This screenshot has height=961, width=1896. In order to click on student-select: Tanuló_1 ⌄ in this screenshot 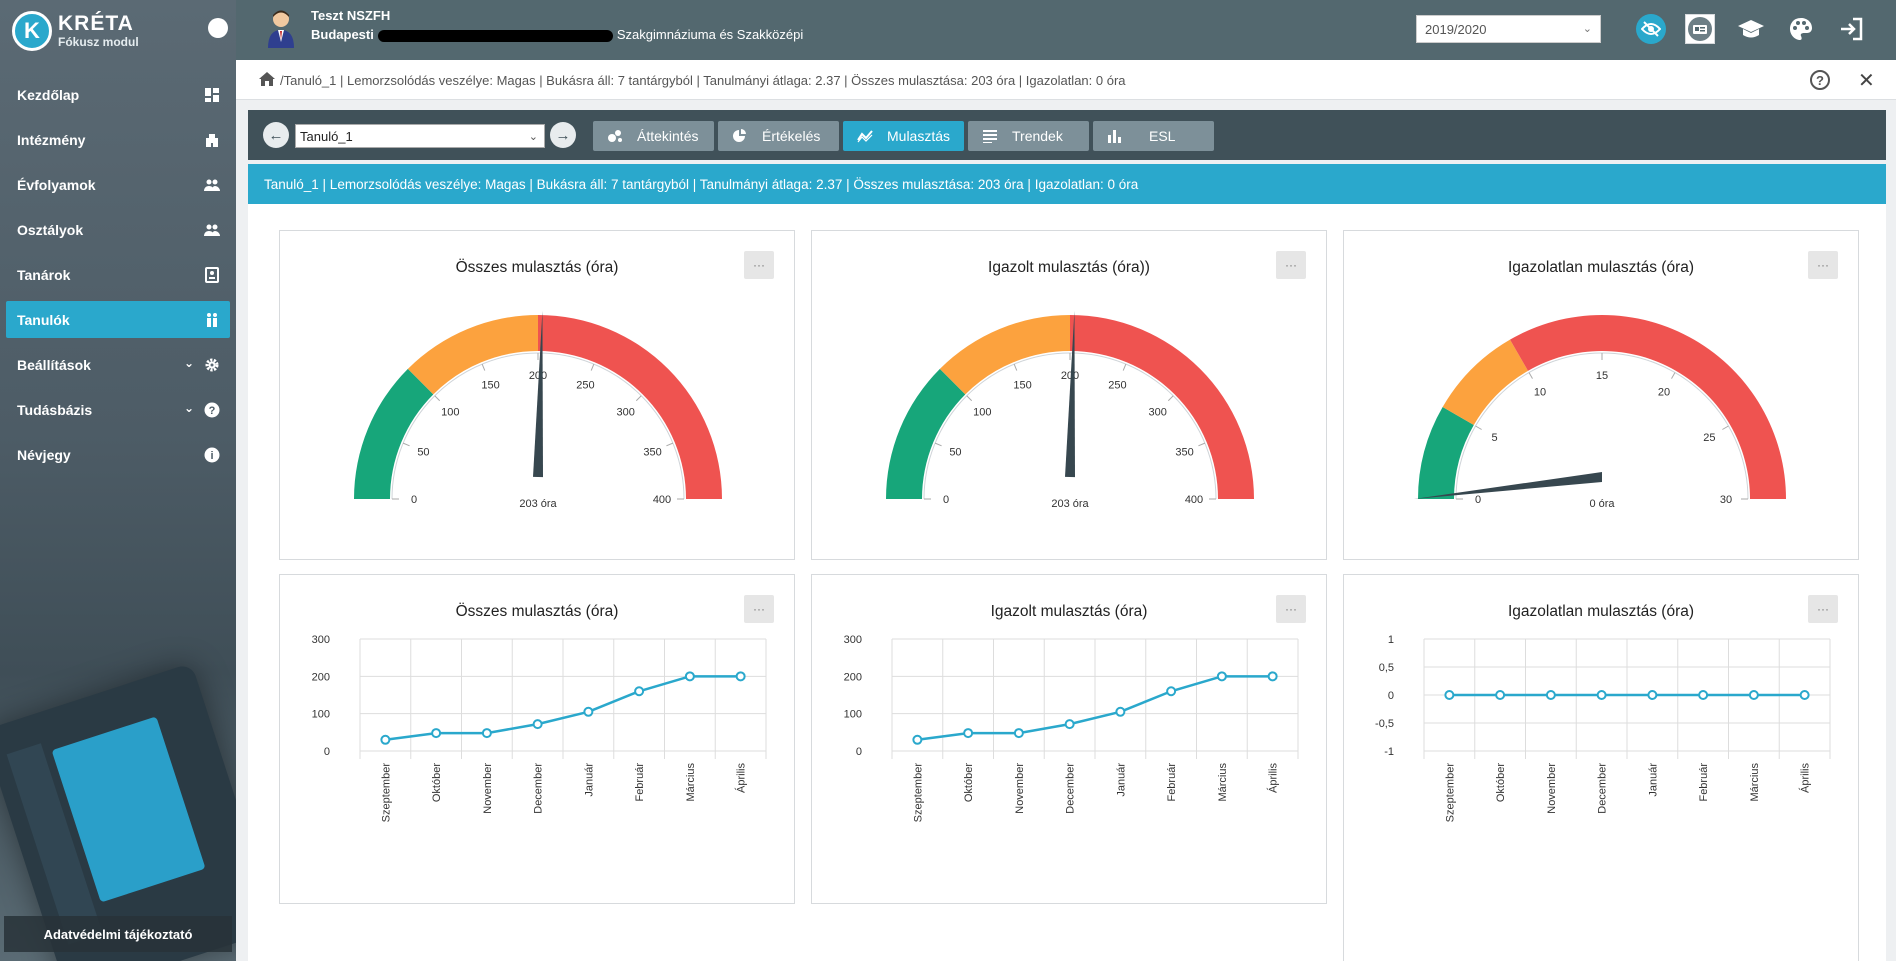, I will do `click(420, 136)`.